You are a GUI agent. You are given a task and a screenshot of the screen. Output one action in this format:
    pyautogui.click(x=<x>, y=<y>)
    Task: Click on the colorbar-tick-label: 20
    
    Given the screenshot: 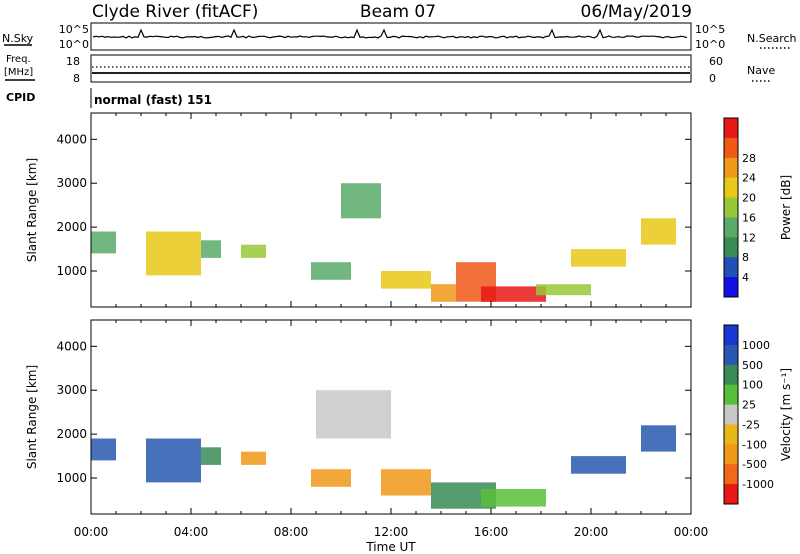 What is the action you would take?
    pyautogui.click(x=749, y=198)
    